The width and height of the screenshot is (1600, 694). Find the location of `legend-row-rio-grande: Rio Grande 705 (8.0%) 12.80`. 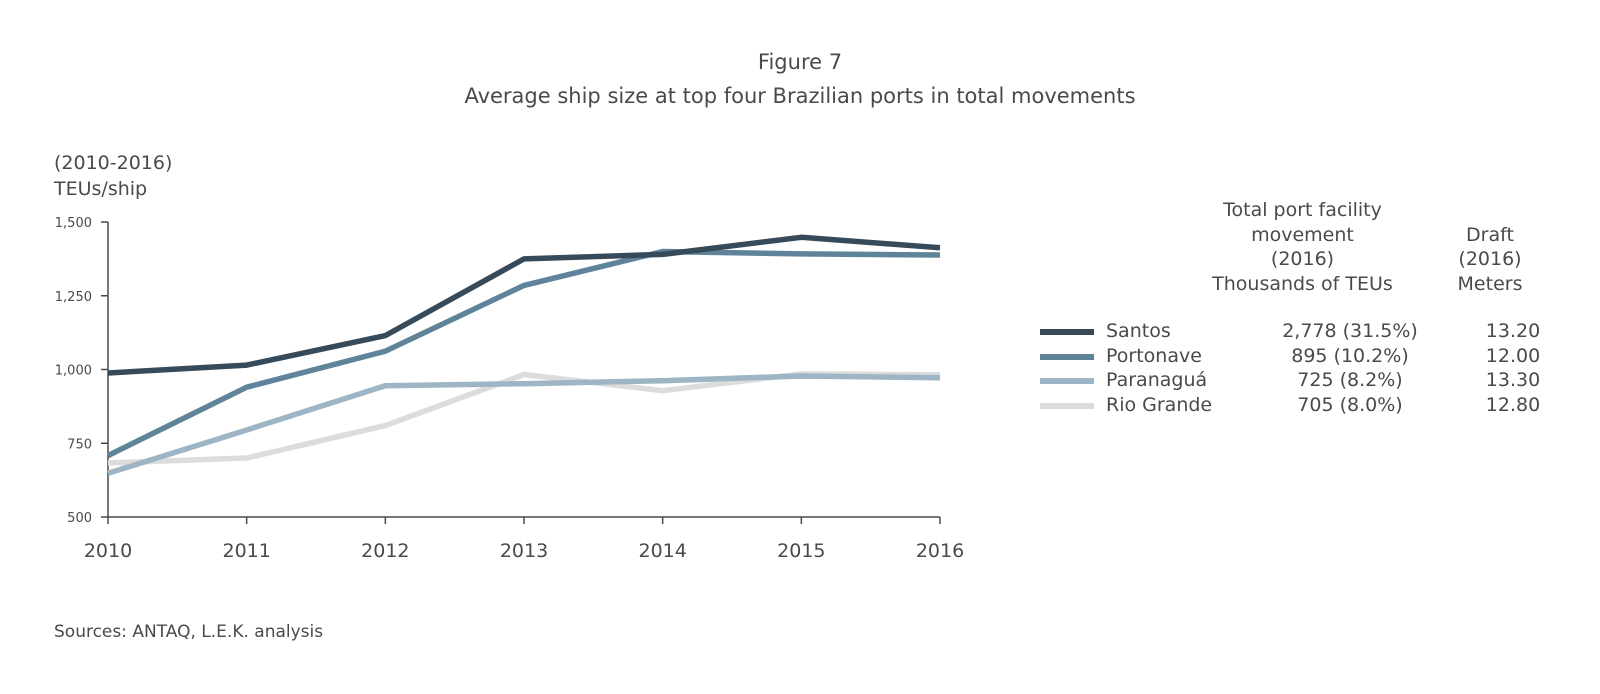

legend-row-rio-grande: Rio Grande 705 (8.0%) 12.80 is located at coordinates (1300, 406).